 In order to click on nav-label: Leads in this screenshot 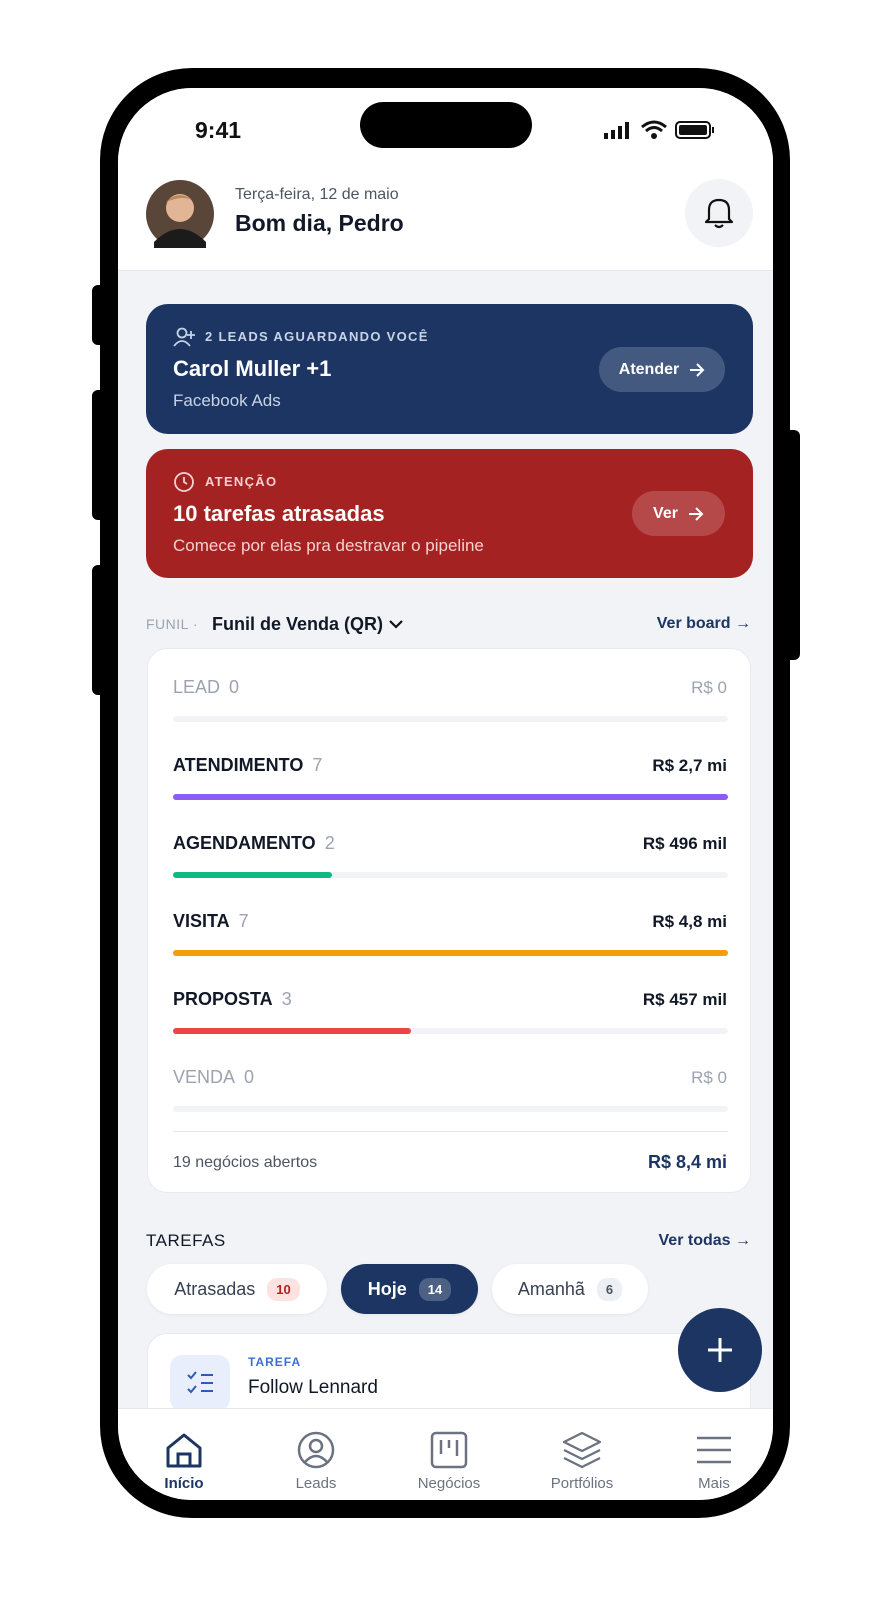, I will do `click(316, 1483)`.